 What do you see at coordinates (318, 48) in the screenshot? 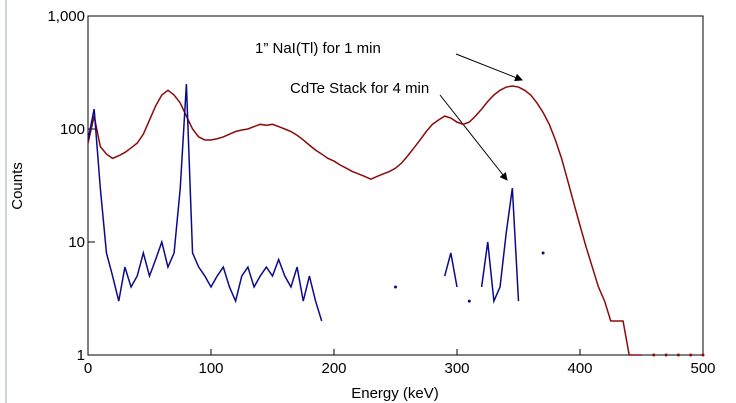
I see `annotation: 1” NaI(Tl) for 1 min` at bounding box center [318, 48].